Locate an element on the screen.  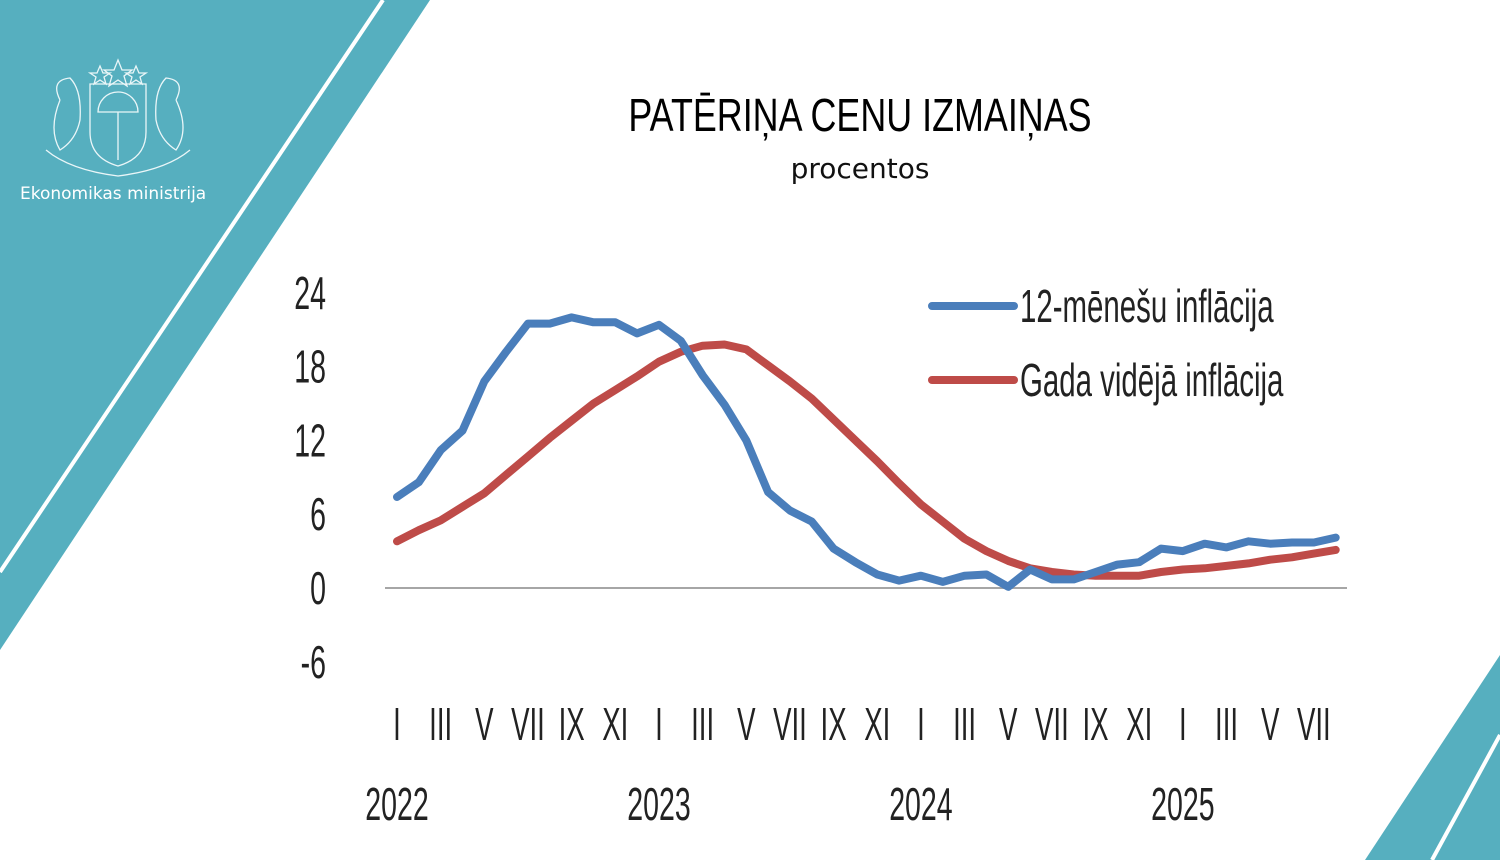
y-tick-label: 6 is located at coordinates (318, 515).